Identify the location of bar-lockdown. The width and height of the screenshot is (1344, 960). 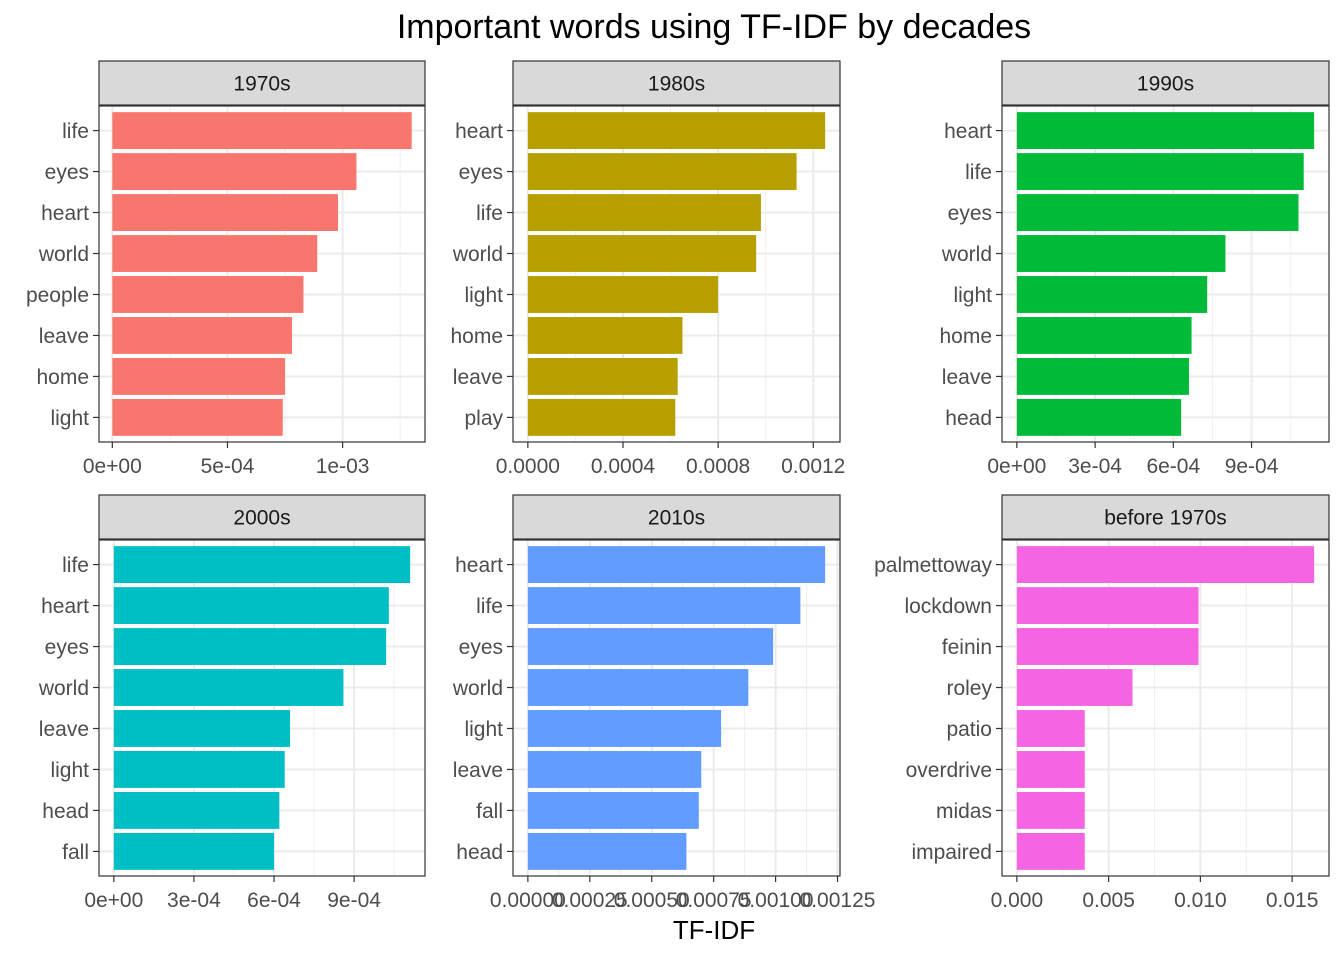
(1107, 605).